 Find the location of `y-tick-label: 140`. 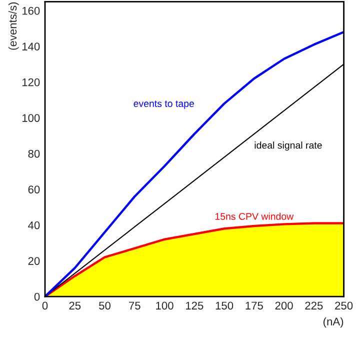

y-tick-label: 140 is located at coordinates (31, 46).